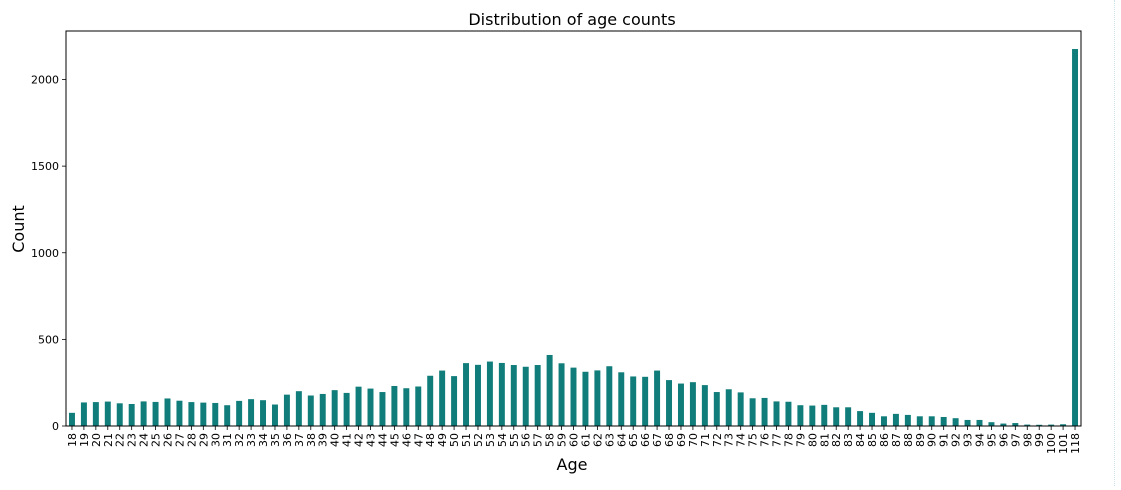  I want to click on x-tick-label: 50, so click(454, 440).